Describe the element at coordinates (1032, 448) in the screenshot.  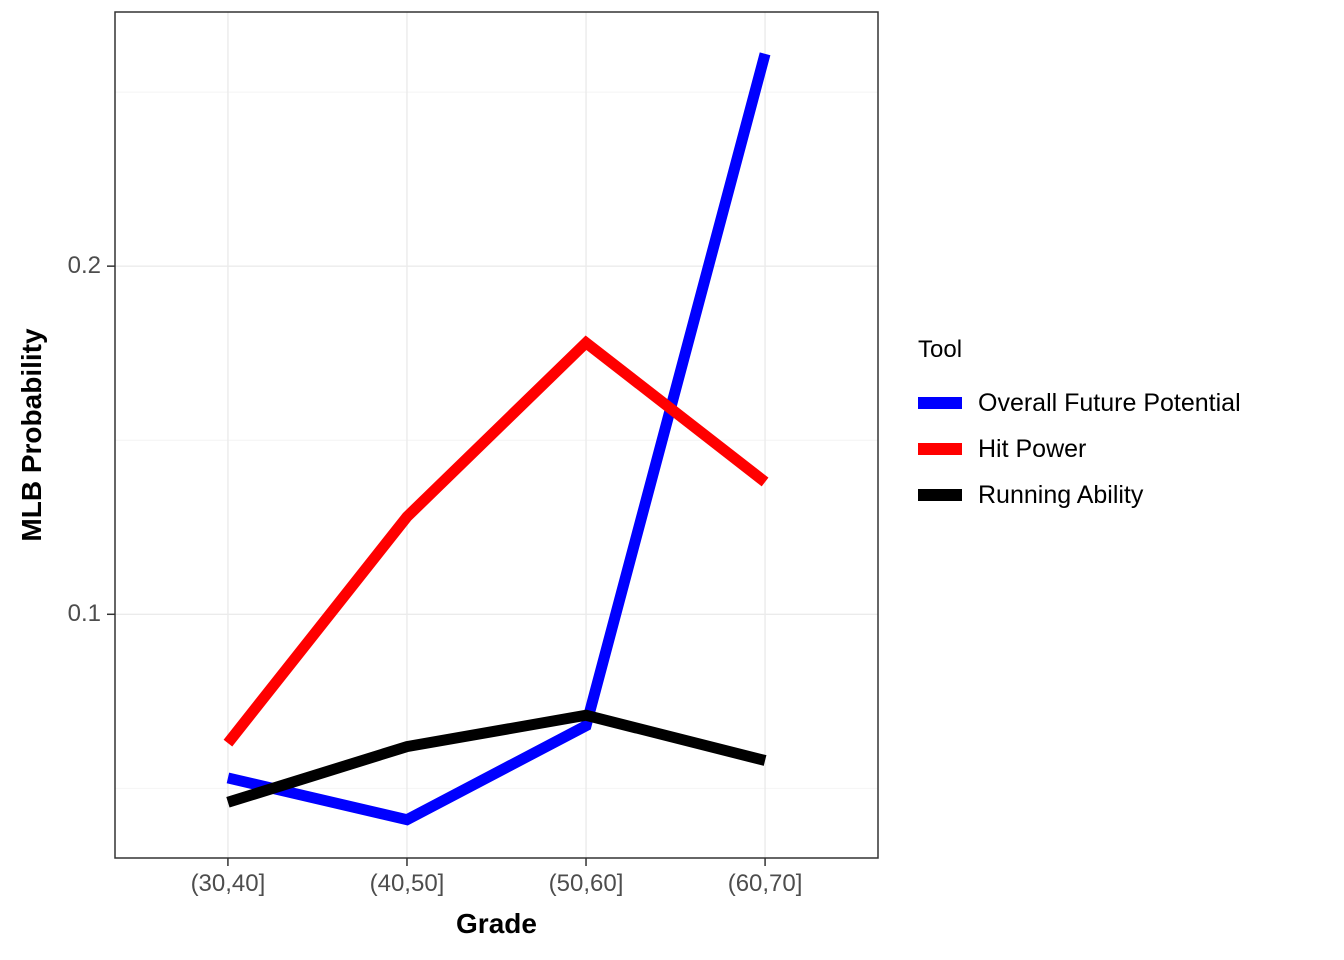
I see `legend-label: Hit Power` at that location.